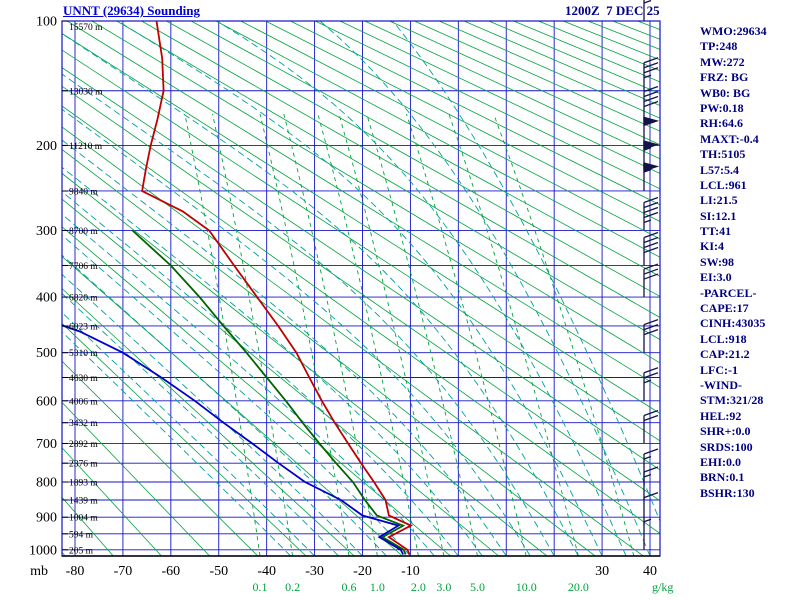 The width and height of the screenshot is (800, 600). Describe the element at coordinates (721, 384) in the screenshot. I see `index-item: -WIND-` at that location.